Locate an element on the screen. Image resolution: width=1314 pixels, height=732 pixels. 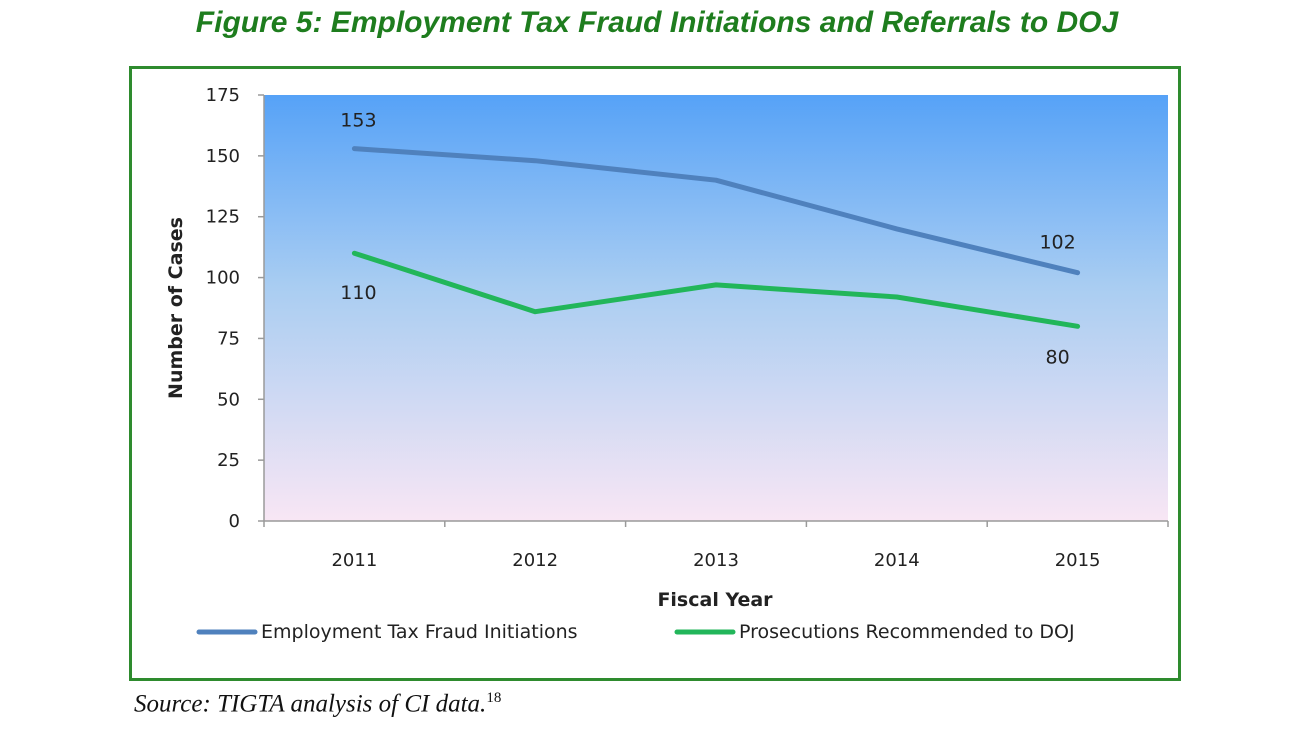
legend-label: Employment Tax Fraud Initiations is located at coordinates (419, 632).